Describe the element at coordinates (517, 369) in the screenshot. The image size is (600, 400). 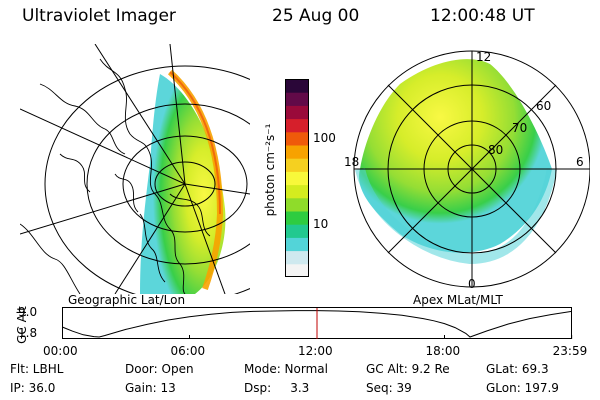
I see `glat-label: GLat: 69.3` at that location.